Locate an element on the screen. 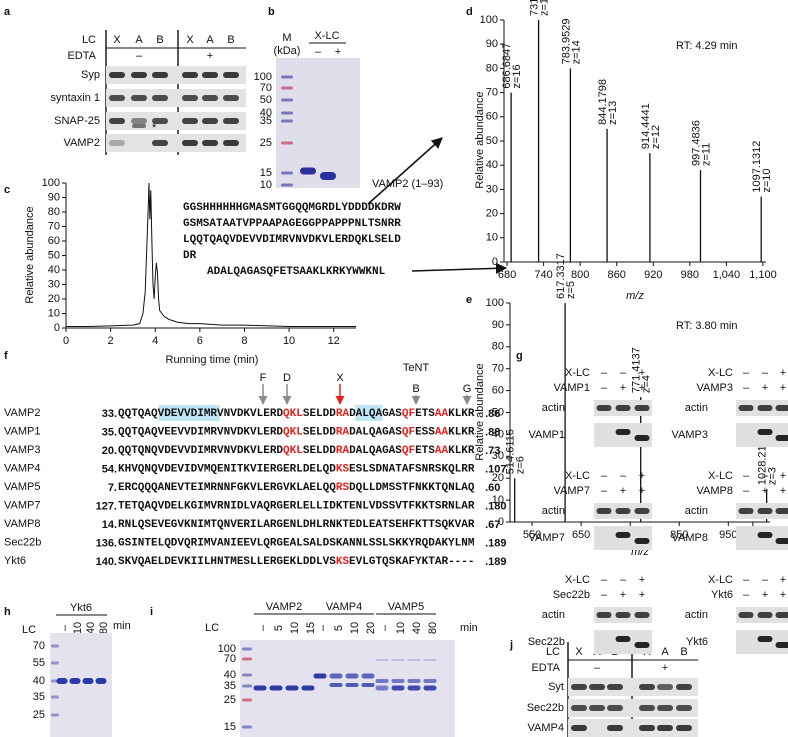 The width and height of the screenshot is (788, 737). marker-label: 15 is located at coordinates (230, 727).